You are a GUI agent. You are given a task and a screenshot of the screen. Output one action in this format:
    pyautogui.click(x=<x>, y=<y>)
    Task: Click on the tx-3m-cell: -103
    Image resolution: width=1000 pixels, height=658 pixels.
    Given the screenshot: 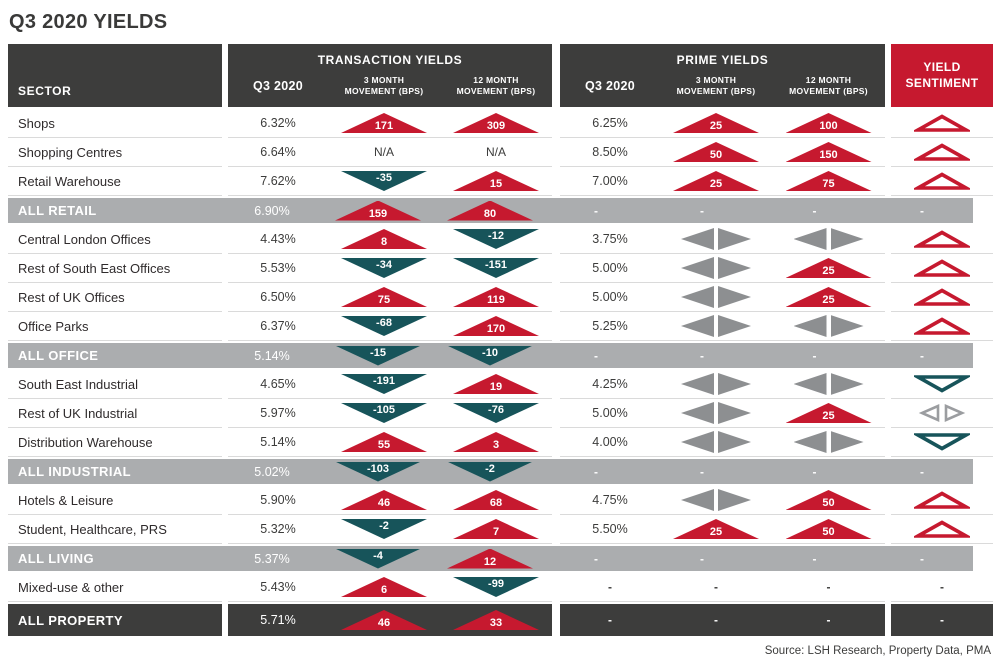 What is the action you would take?
    pyautogui.click(x=378, y=471)
    